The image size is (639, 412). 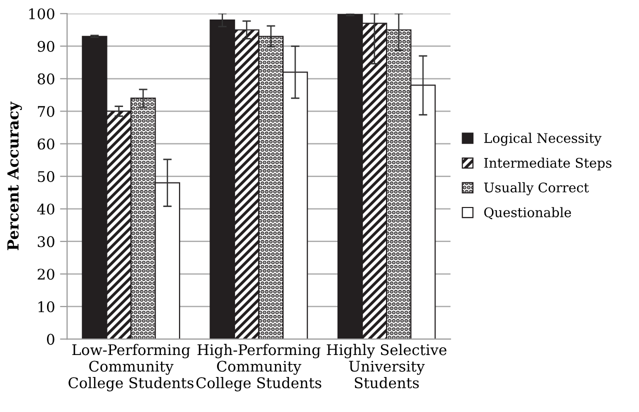 I want to click on y-tick-label: 50, so click(x=46, y=176).